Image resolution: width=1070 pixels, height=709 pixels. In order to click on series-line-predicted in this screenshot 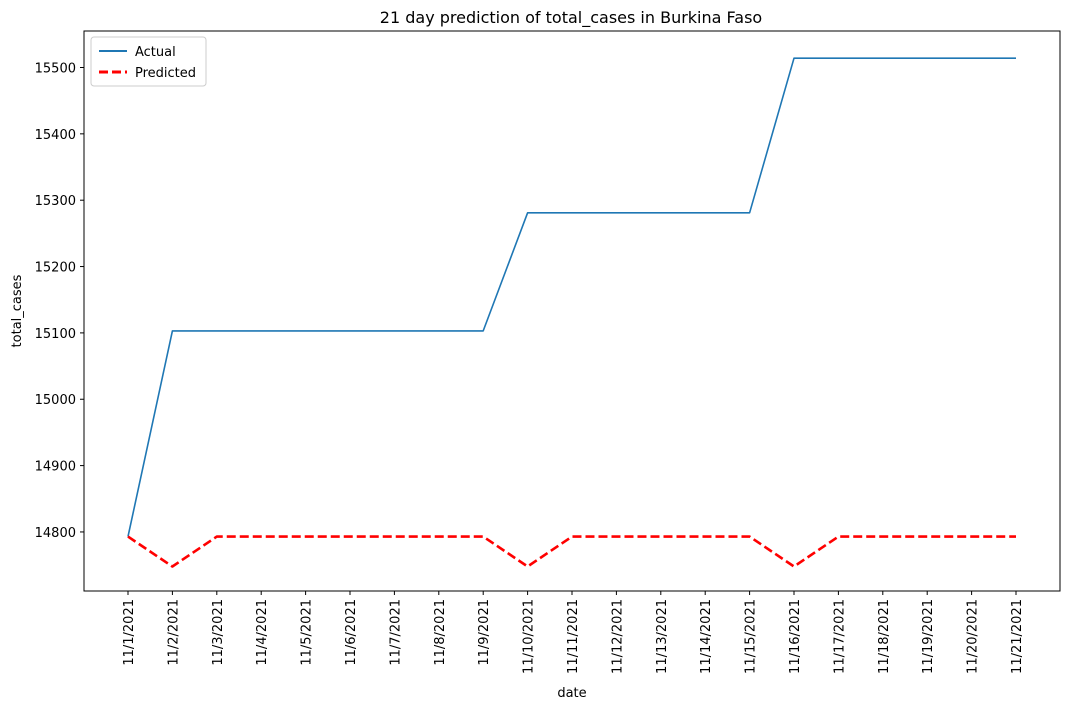, I will do `click(571, 551)`.